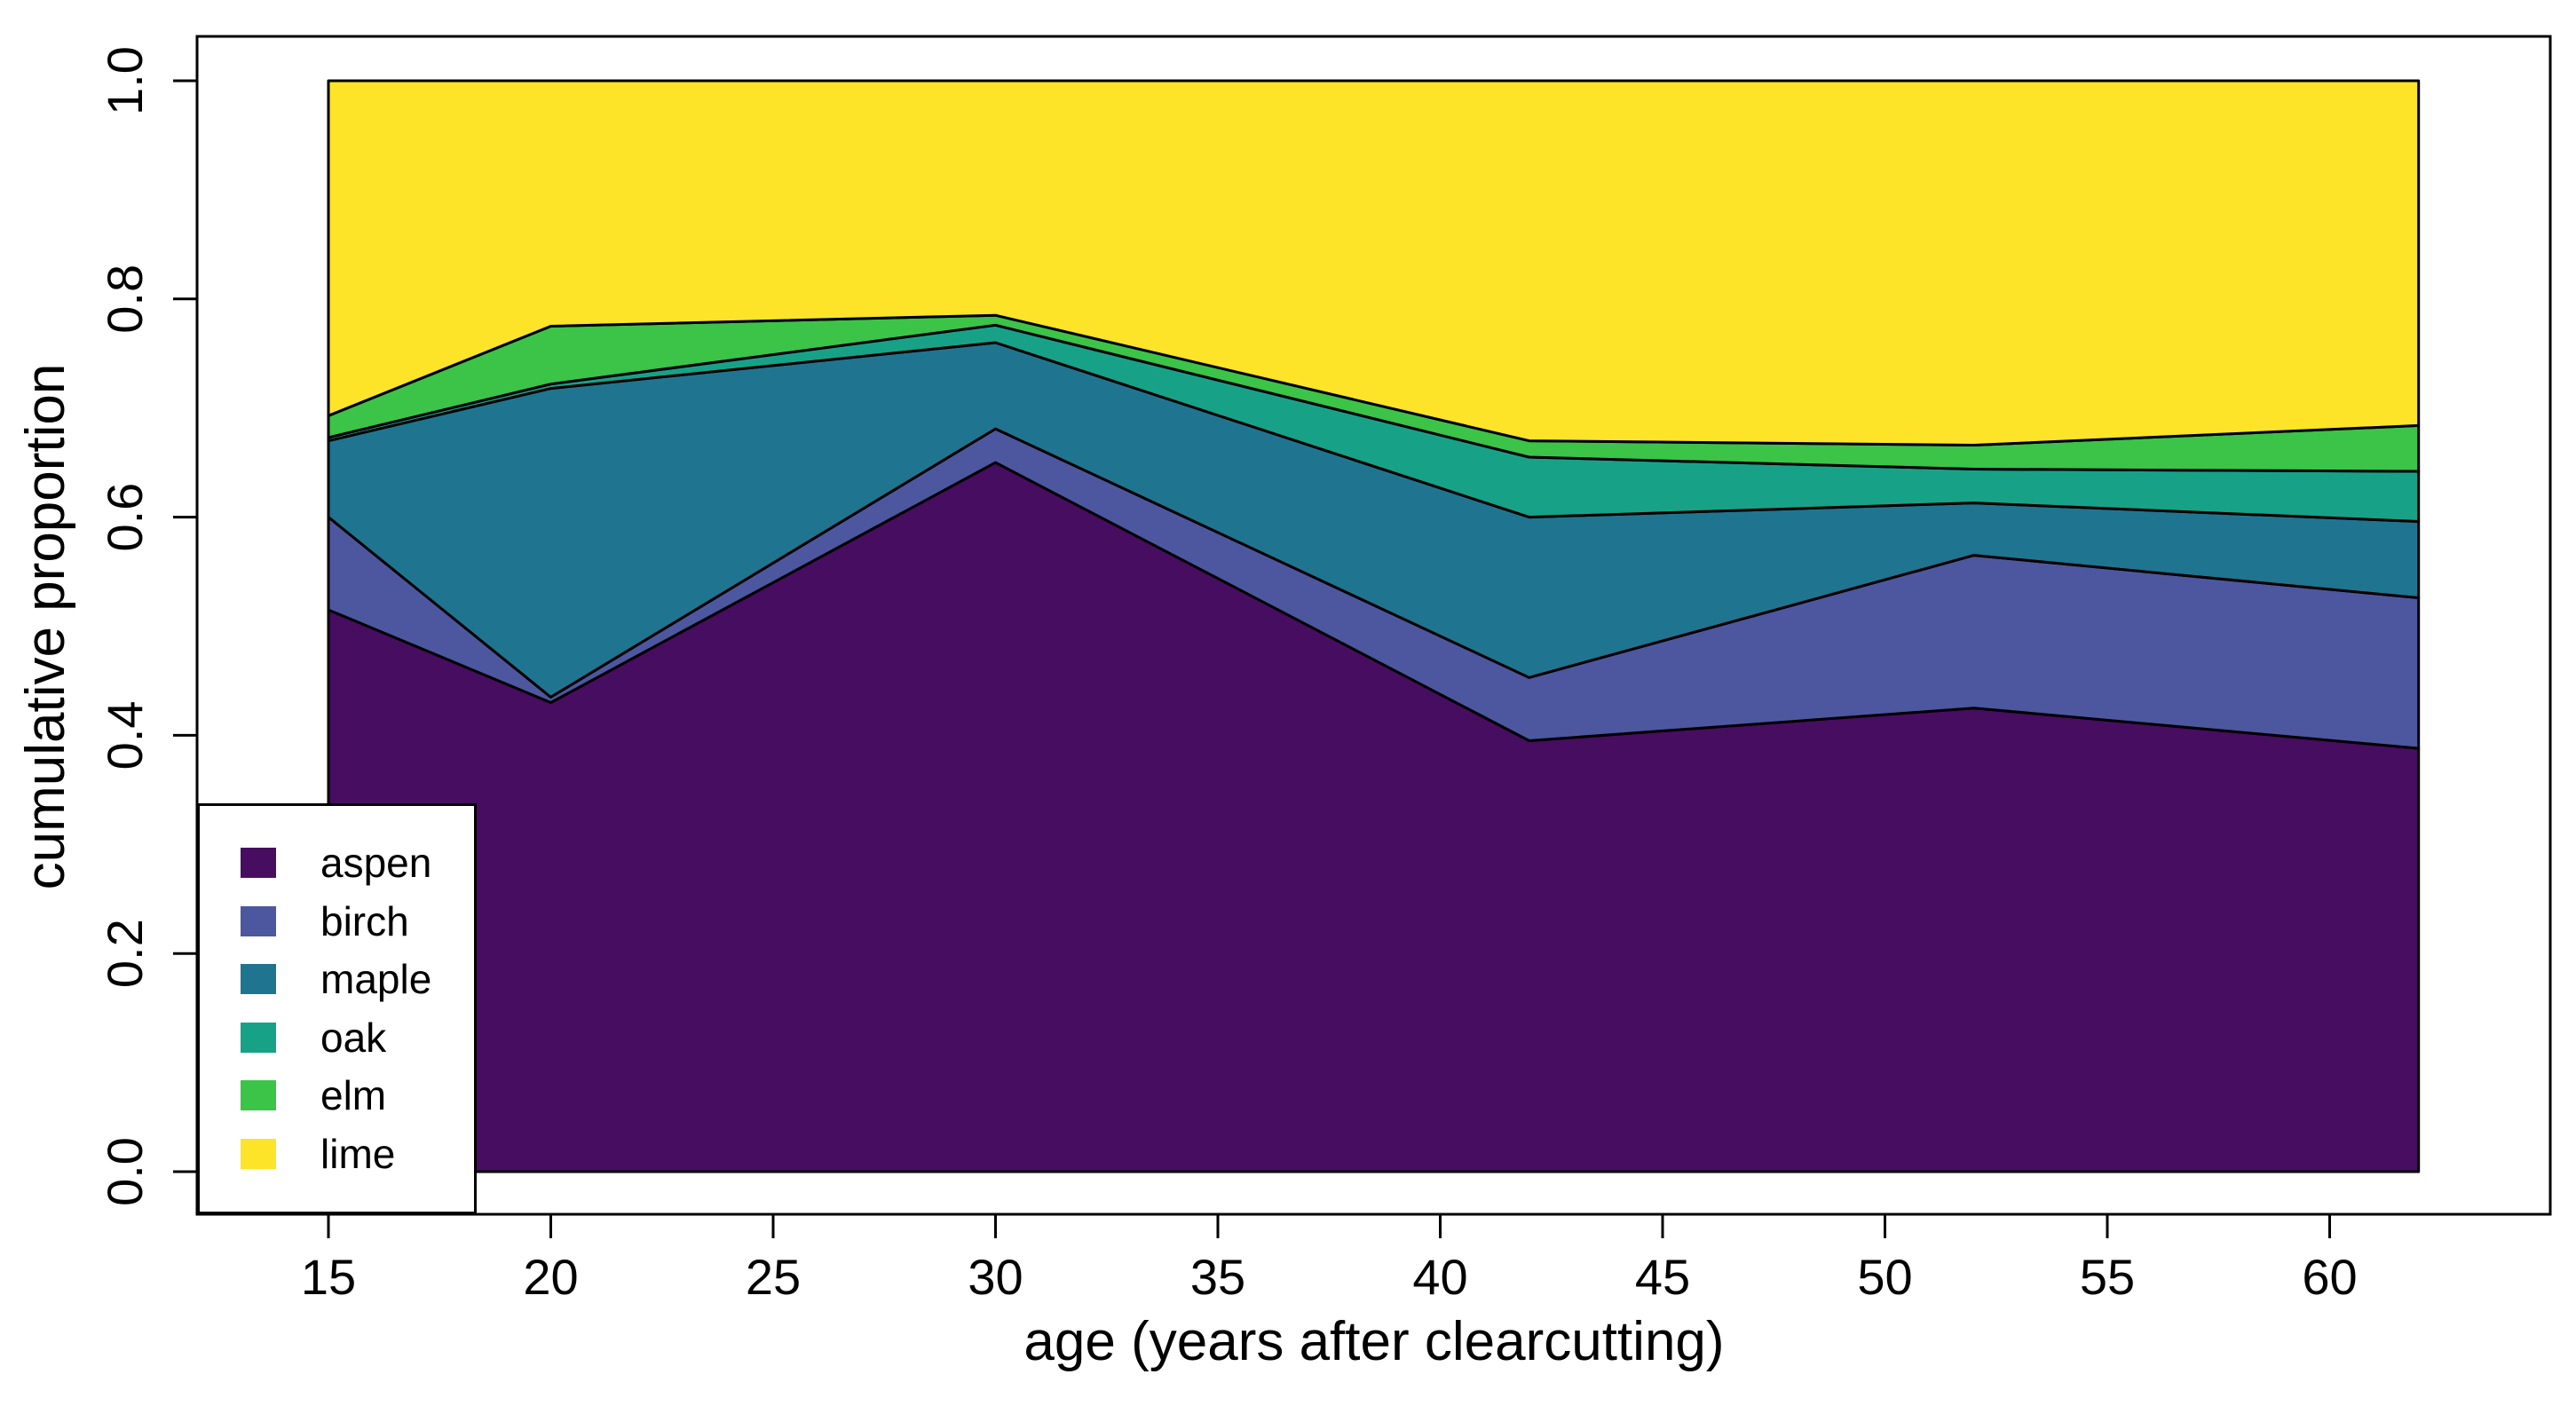 This screenshot has width=2576, height=1406. What do you see at coordinates (1884, 1277) in the screenshot?
I see `x-tick-label: 50` at bounding box center [1884, 1277].